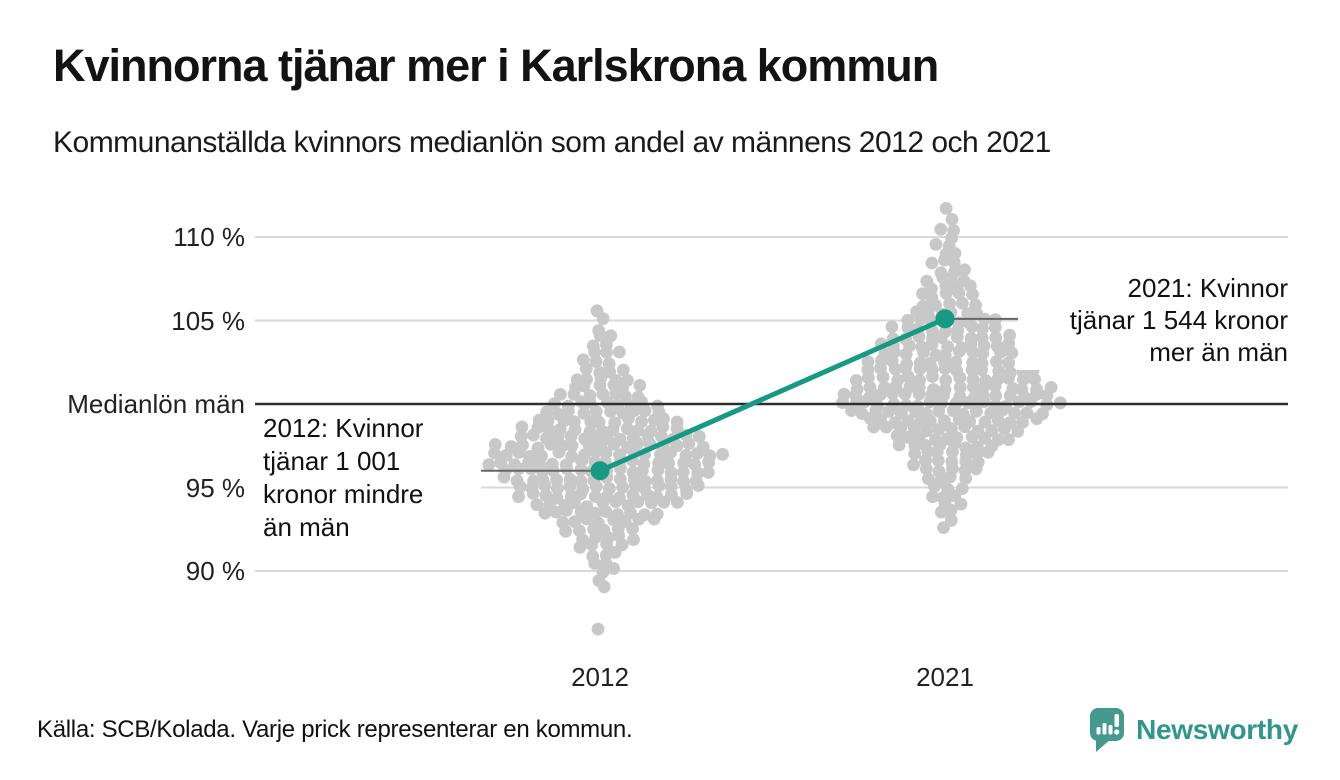 Image resolution: width=1340 pixels, height=780 pixels. I want to click on chart-title: Kvinnorna tjänar mer i Karlskrona kommun, so click(496, 65).